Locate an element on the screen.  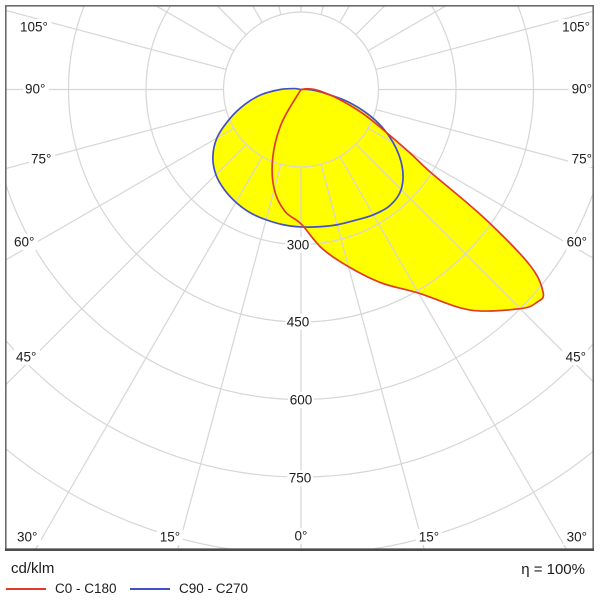
legend: cd/klm η = 100% C0 - C180 C90 - C270 is located at coordinates (300, 576).